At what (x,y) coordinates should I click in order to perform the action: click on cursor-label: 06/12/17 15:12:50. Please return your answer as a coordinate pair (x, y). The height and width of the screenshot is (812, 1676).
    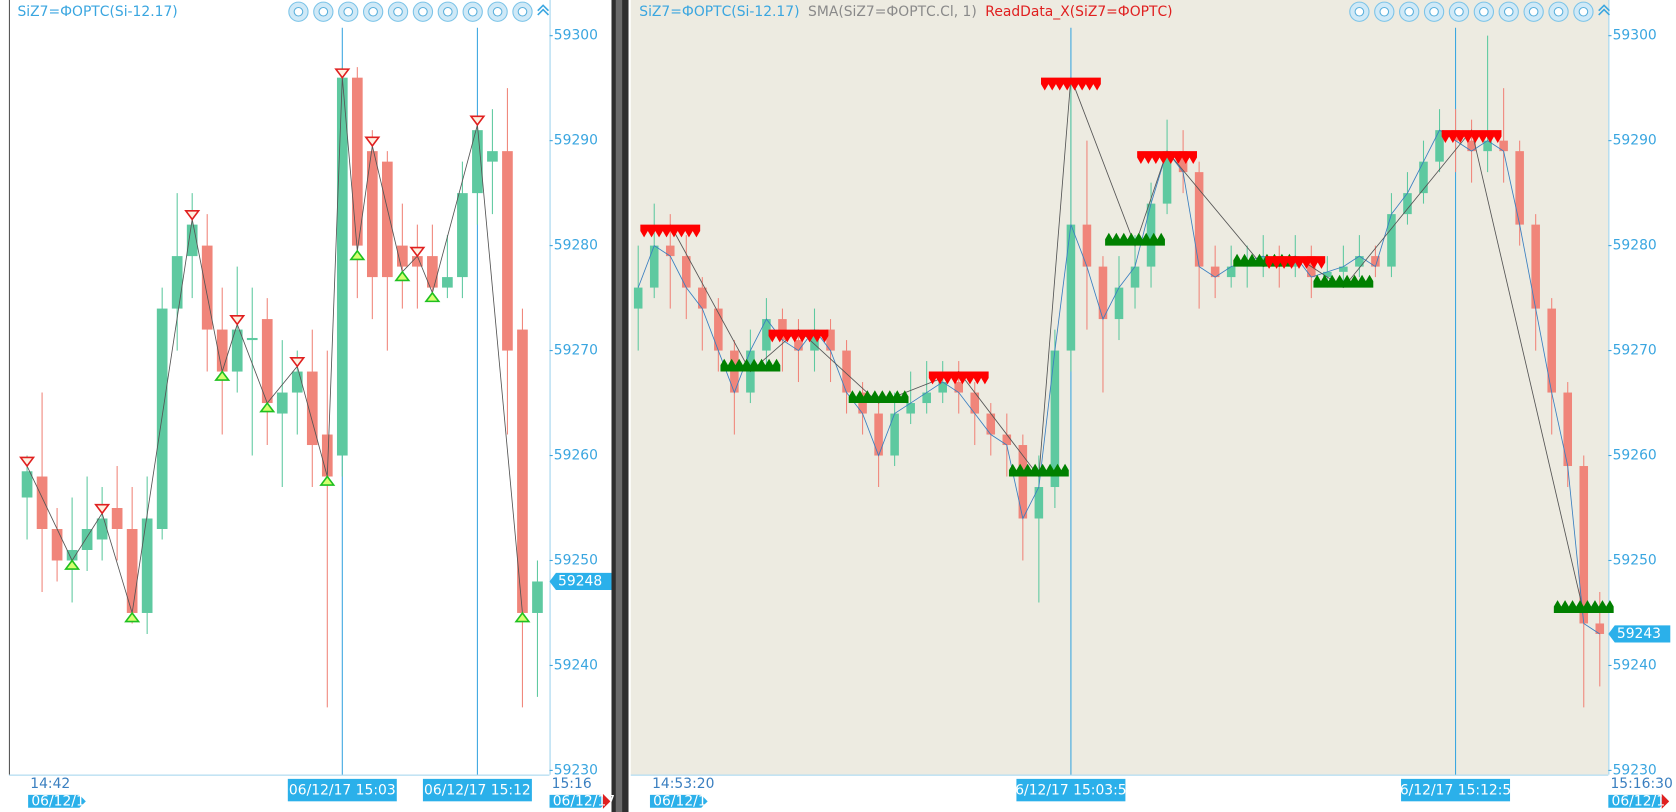
    Looking at the image, I should click on (1455, 791).